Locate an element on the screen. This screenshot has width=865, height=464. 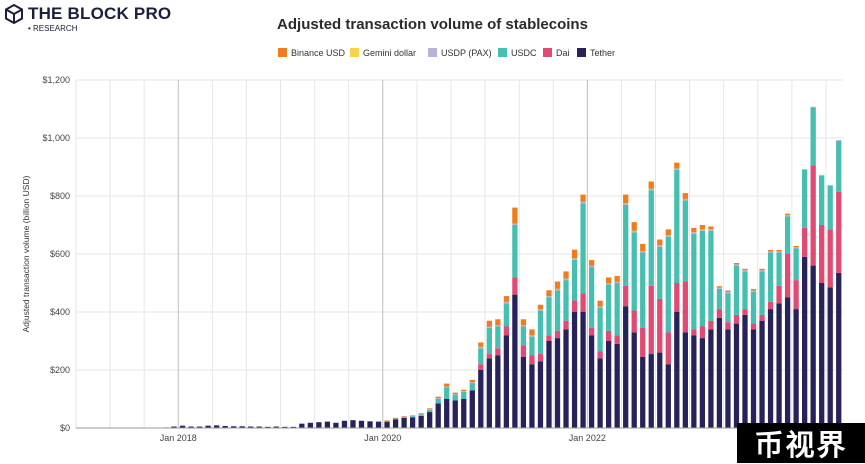
brand-name: THE BLOCK PRO is located at coordinates (99, 14).